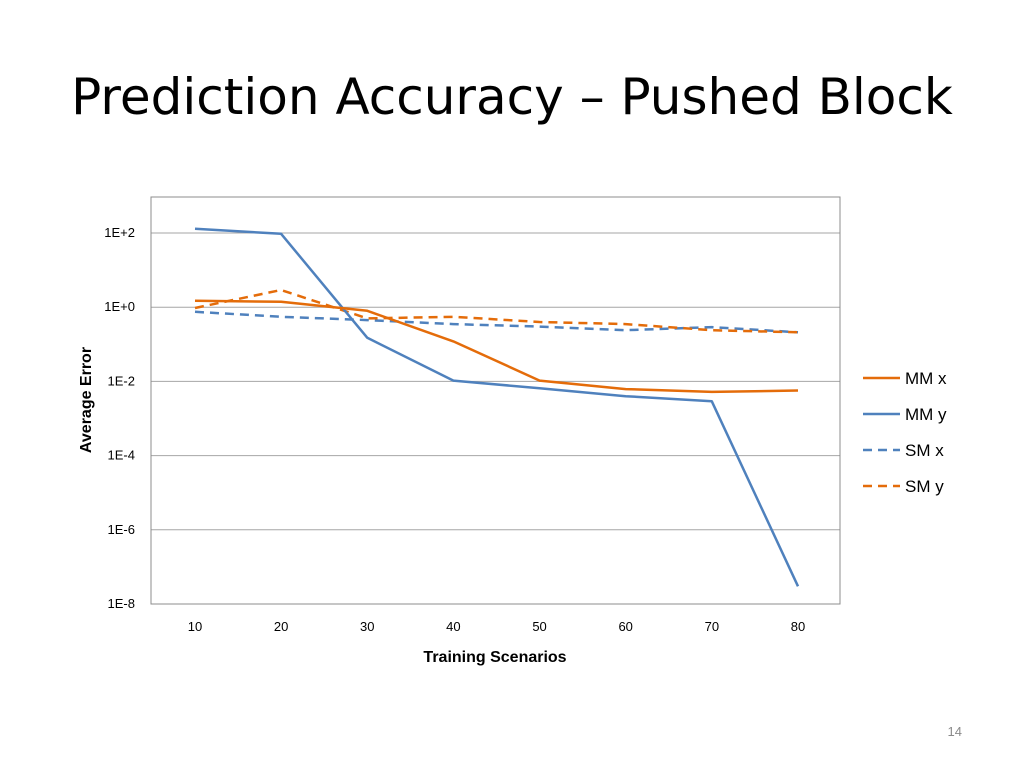 This screenshot has width=1024, height=768. What do you see at coordinates (119, 418) in the screenshot?
I see `y-tick-labels: 1E-8 1E-6 1E-4 1E-2 1E+0 1E+2` at bounding box center [119, 418].